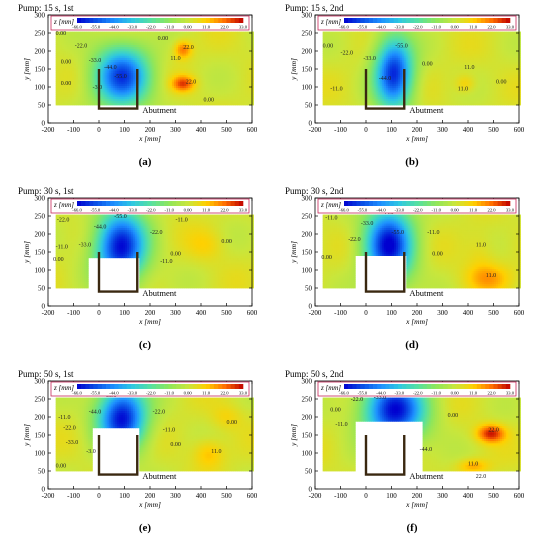 The width and height of the screenshot is (538, 550). Describe the element at coordinates (344, 210) in the screenshot. I see `colorbar-tick-label: -66.0` at that location.